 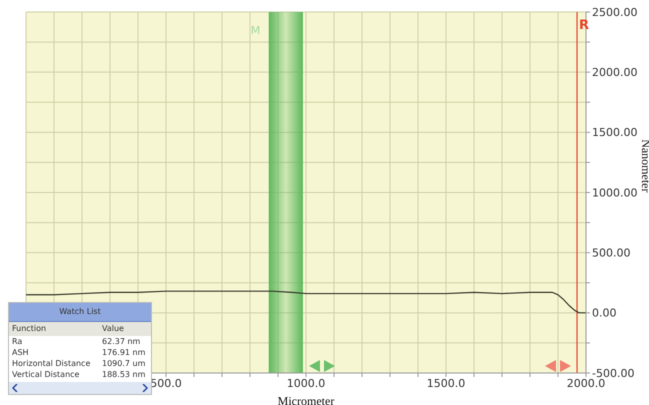 I want to click on line-series, so click(x=306, y=302).